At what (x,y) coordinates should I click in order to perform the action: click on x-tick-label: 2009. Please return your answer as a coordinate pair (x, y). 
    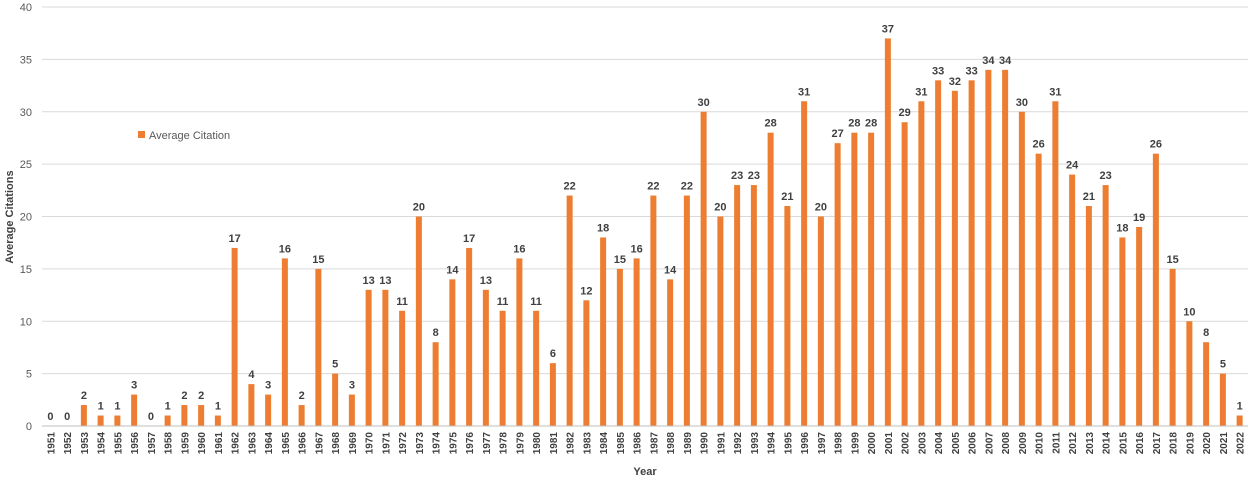
    Looking at the image, I should click on (1023, 443).